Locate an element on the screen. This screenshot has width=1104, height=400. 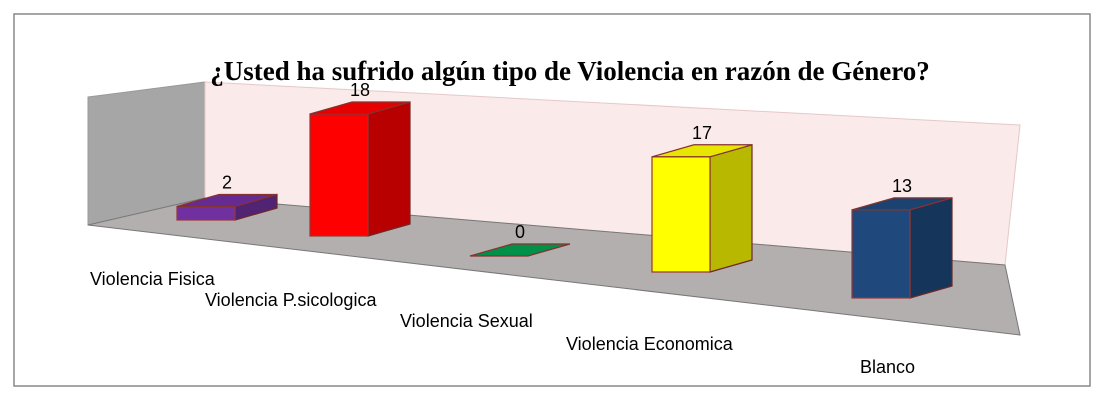
x-tick-label: Violencia Fisica is located at coordinates (153, 279).